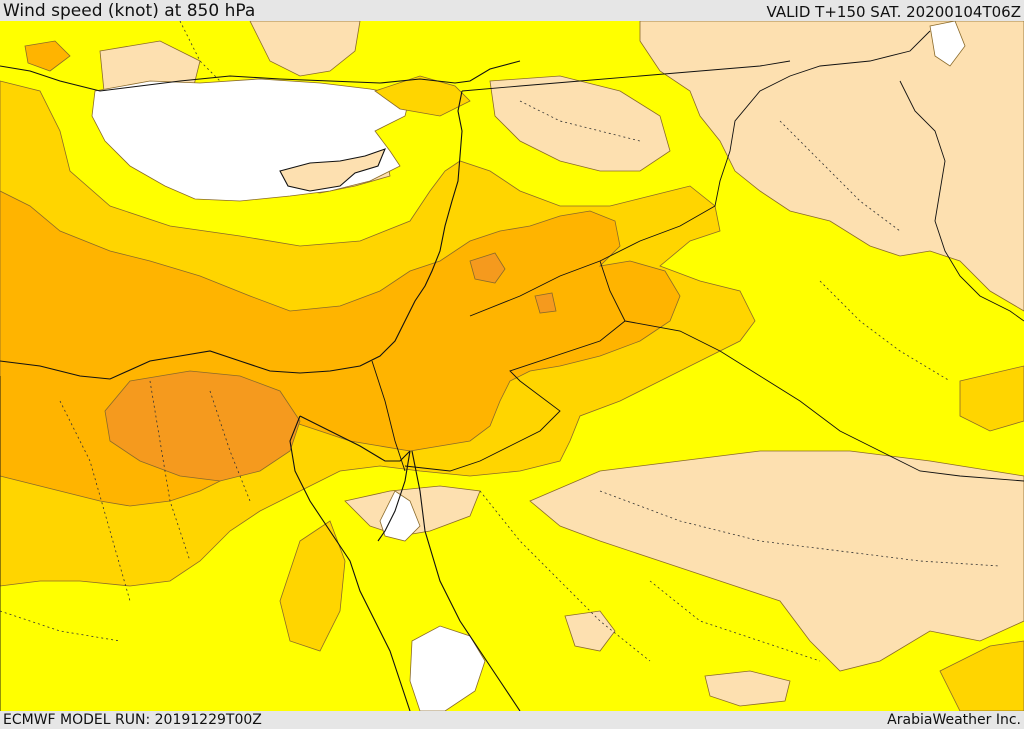 This screenshot has height=729, width=1024. What do you see at coordinates (47, 56) in the screenshot?
I see `wind-zone-strong-west-small` at bounding box center [47, 56].